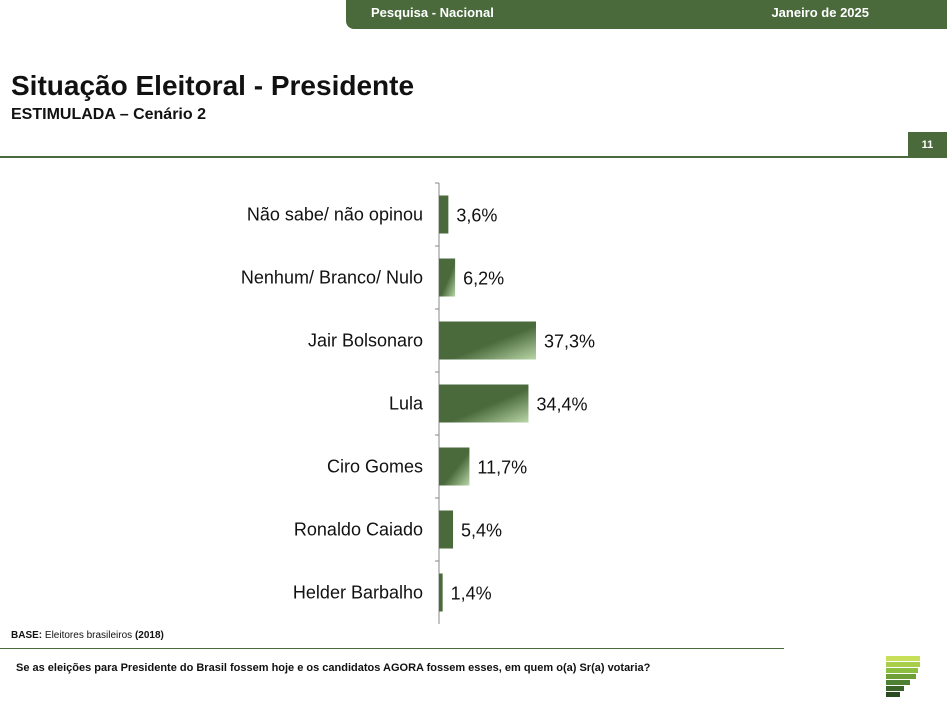 The image size is (947, 710). Describe the element at coordinates (149, 635) in the screenshot. I see `base-year: (2018)` at that location.